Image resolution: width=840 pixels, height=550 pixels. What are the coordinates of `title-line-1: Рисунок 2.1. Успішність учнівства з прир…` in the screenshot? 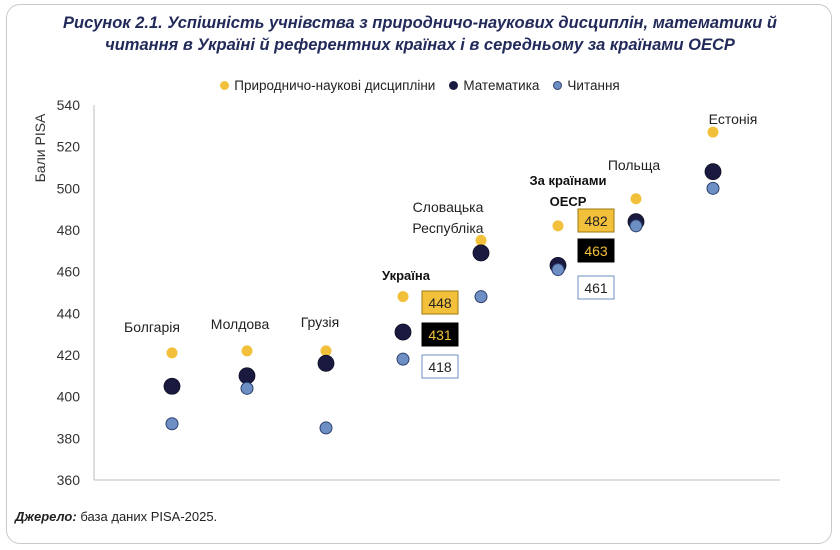 It's located at (420, 23).